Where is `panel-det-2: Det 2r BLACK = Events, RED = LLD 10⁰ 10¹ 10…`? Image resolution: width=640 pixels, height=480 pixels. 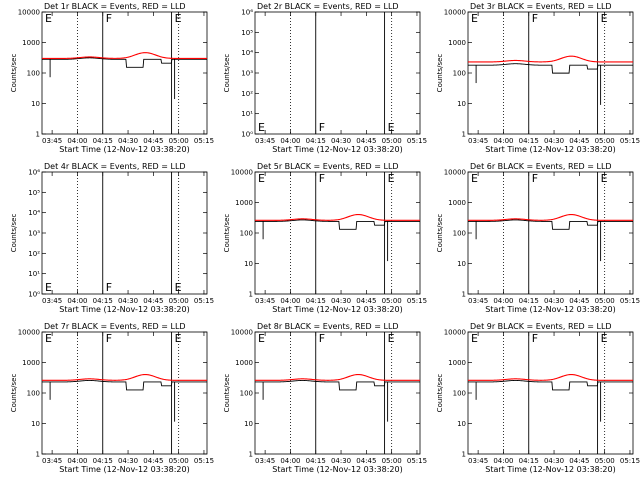
panel-det-2: Det 2r BLACK = Events, RED = LLD 10⁰ 10¹ 10… is located at coordinates (325, 78).